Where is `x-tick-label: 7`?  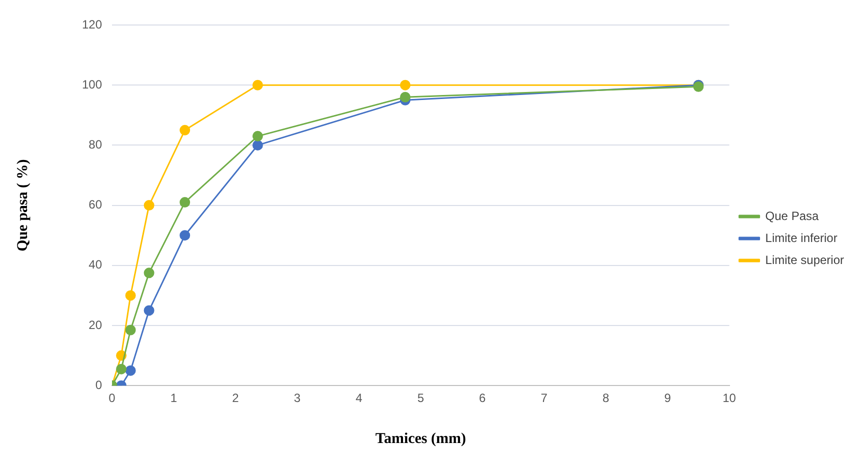
x-tick-label: 7 is located at coordinates (544, 398).